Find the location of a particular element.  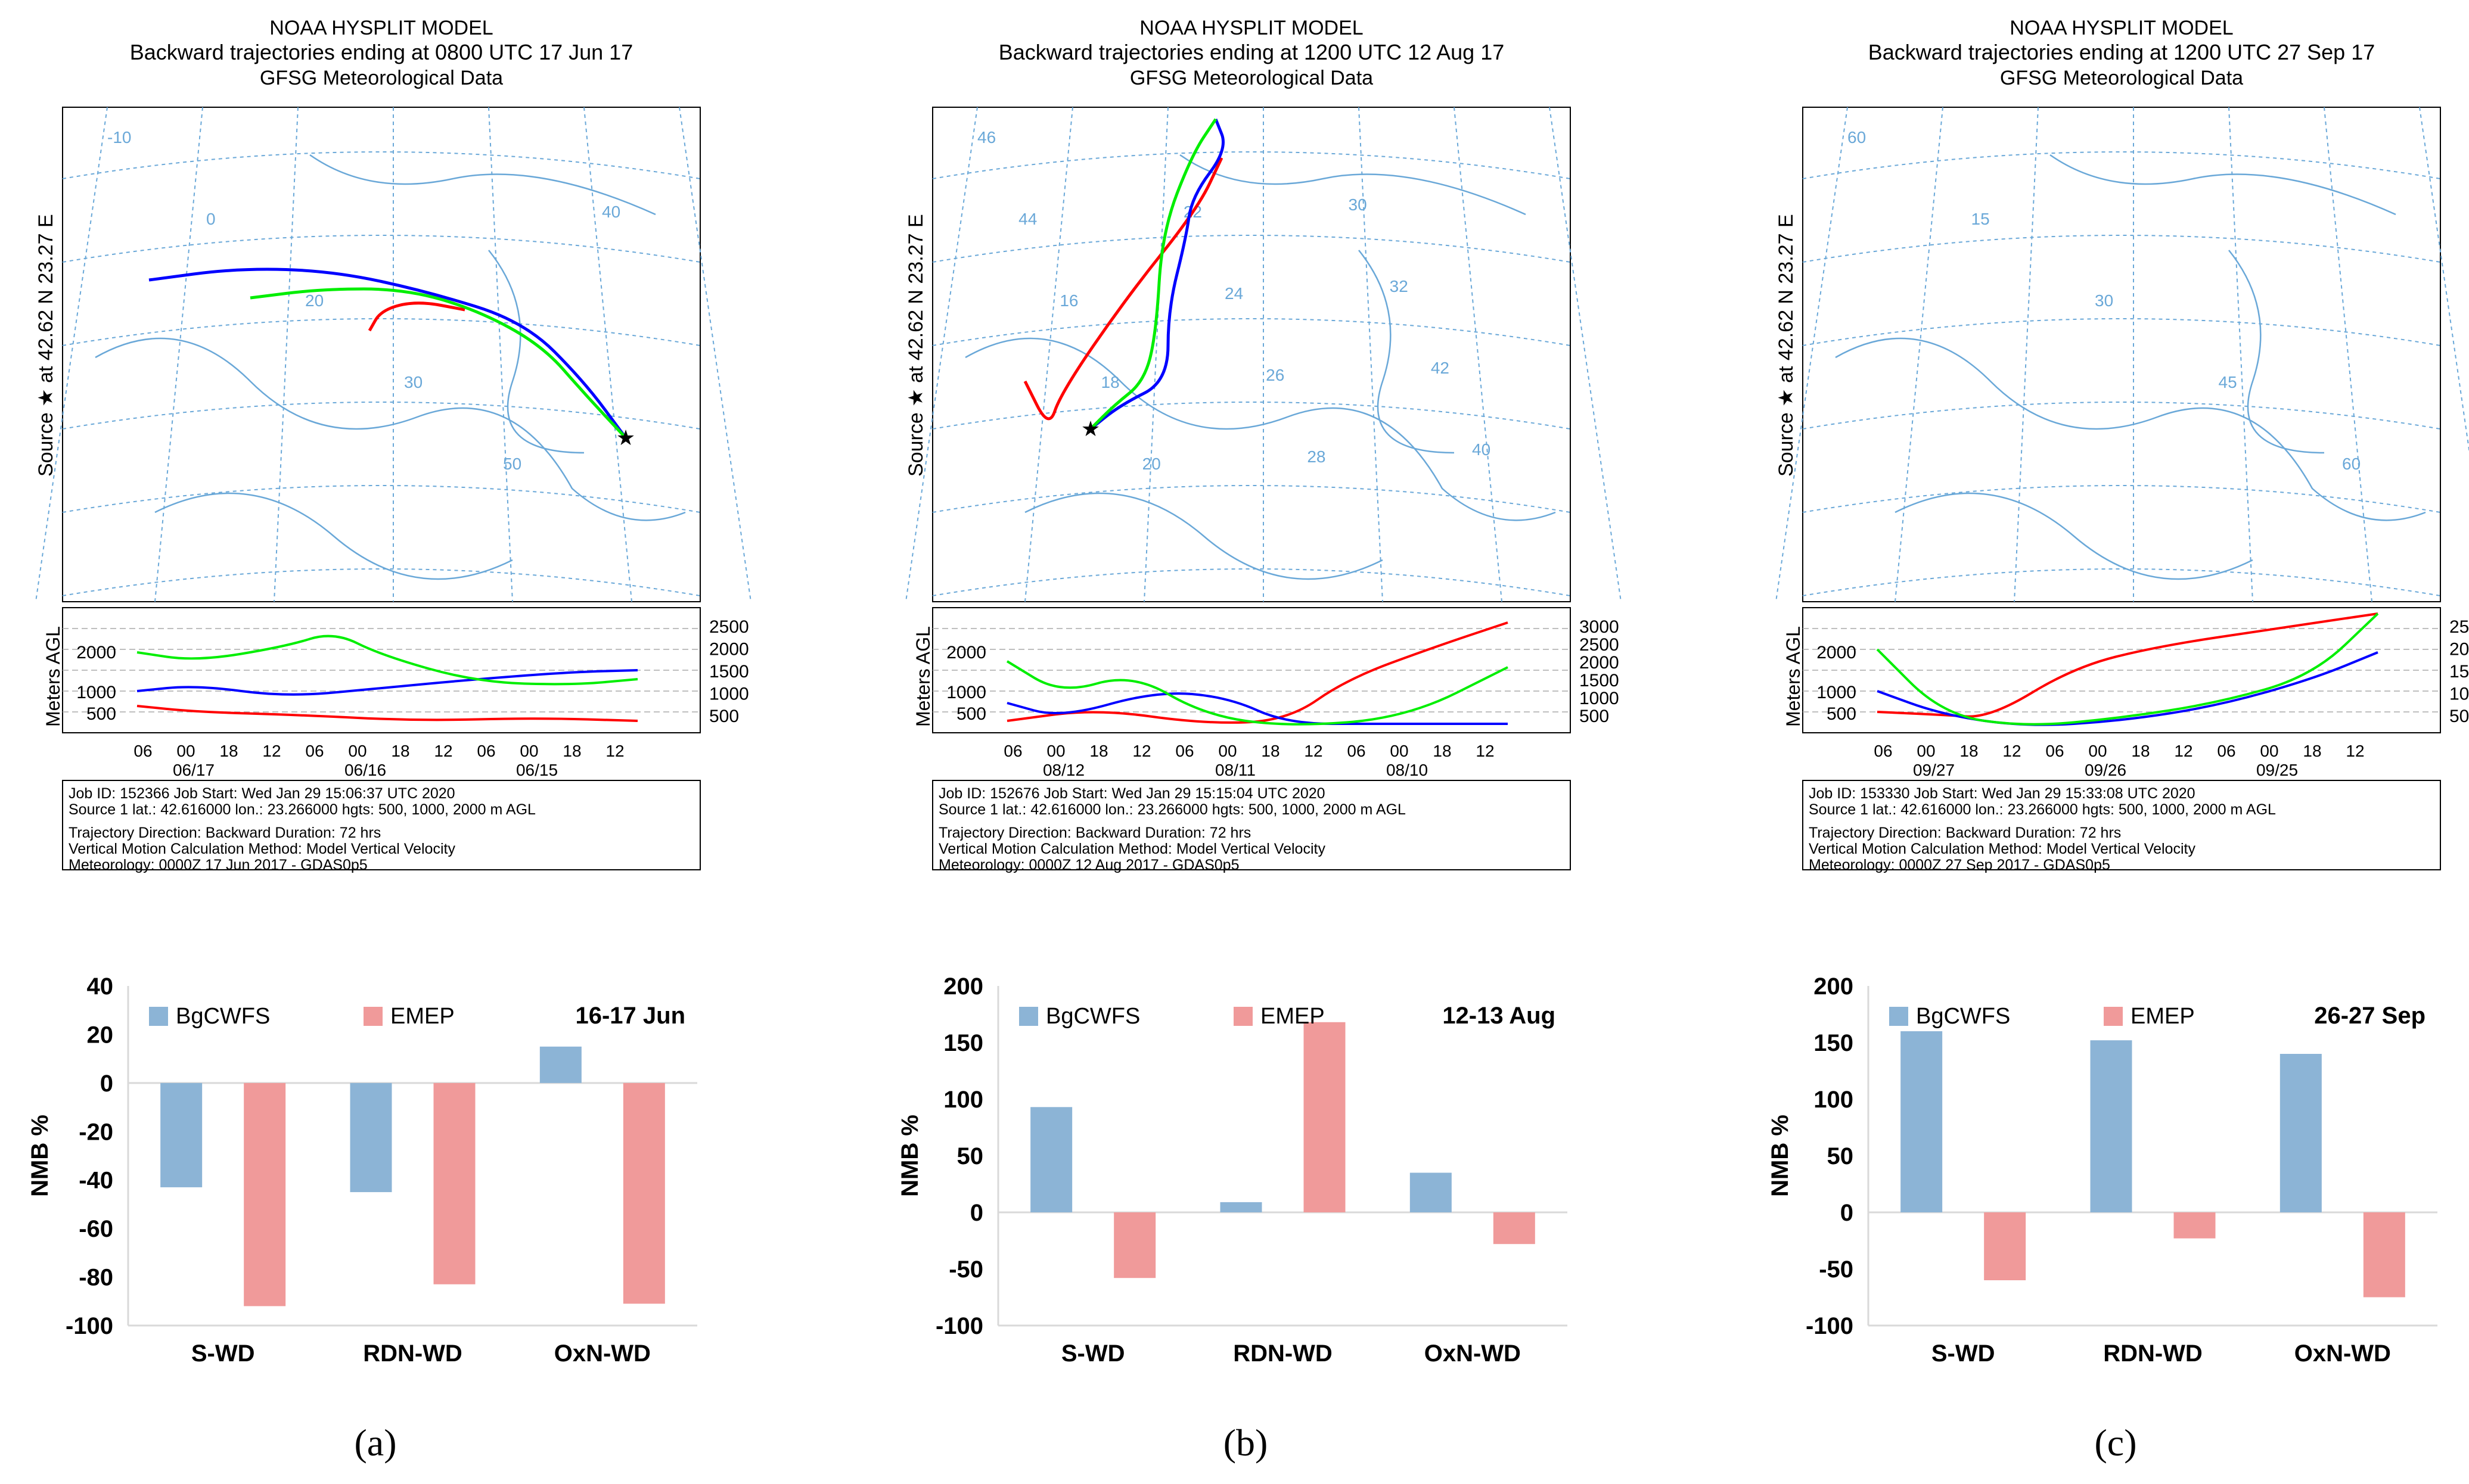

y-tick-label: 20 is located at coordinates (100, 1035).